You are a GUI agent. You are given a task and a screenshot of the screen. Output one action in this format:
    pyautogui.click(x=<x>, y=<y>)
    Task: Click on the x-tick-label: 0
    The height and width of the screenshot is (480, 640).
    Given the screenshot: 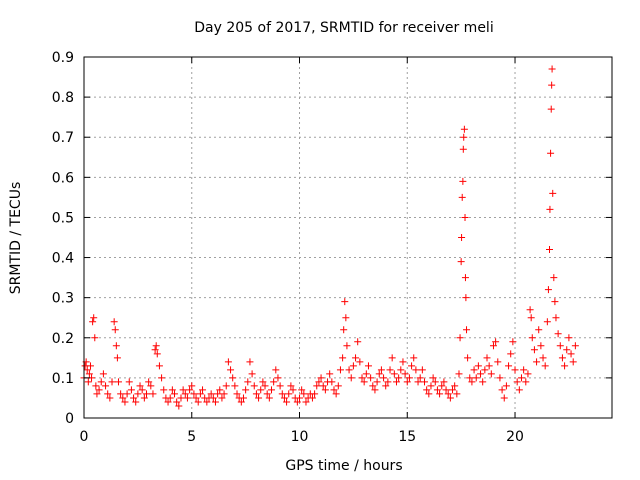 What is the action you would take?
    pyautogui.click(x=84, y=437)
    